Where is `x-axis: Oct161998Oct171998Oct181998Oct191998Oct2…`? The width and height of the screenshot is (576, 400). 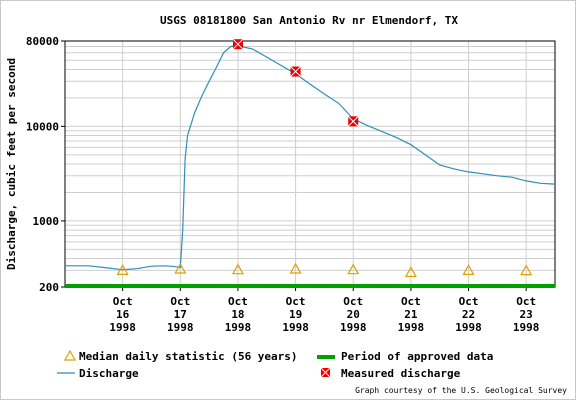 x-axis: Oct161998Oct171998Oct181998Oct191998Oct2… is located at coordinates (324, 310).